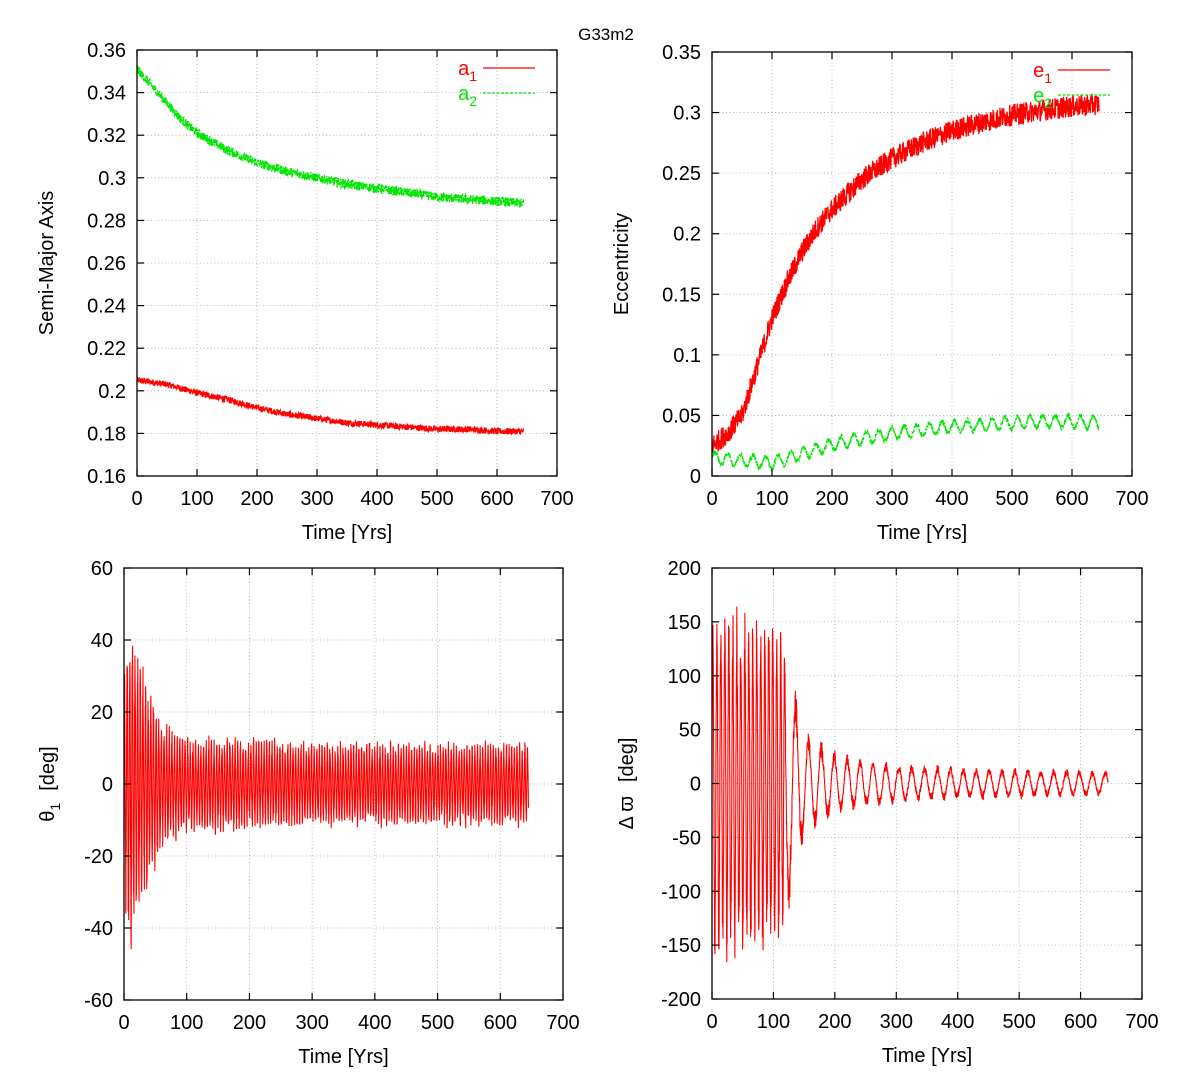 Image resolution: width=1195 pixels, height=1085 pixels. I want to click on y-tick-label: 0.35, so click(681, 53).